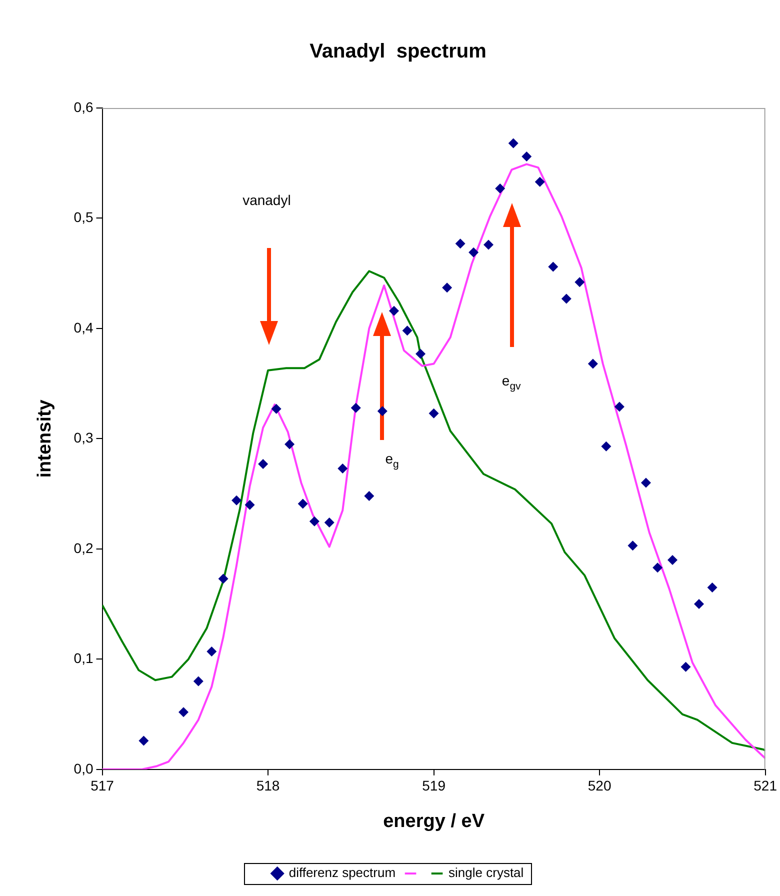 This screenshot has width=780, height=896. What do you see at coordinates (84, 768) in the screenshot?
I see `y-tick-label: 0,0` at bounding box center [84, 768].